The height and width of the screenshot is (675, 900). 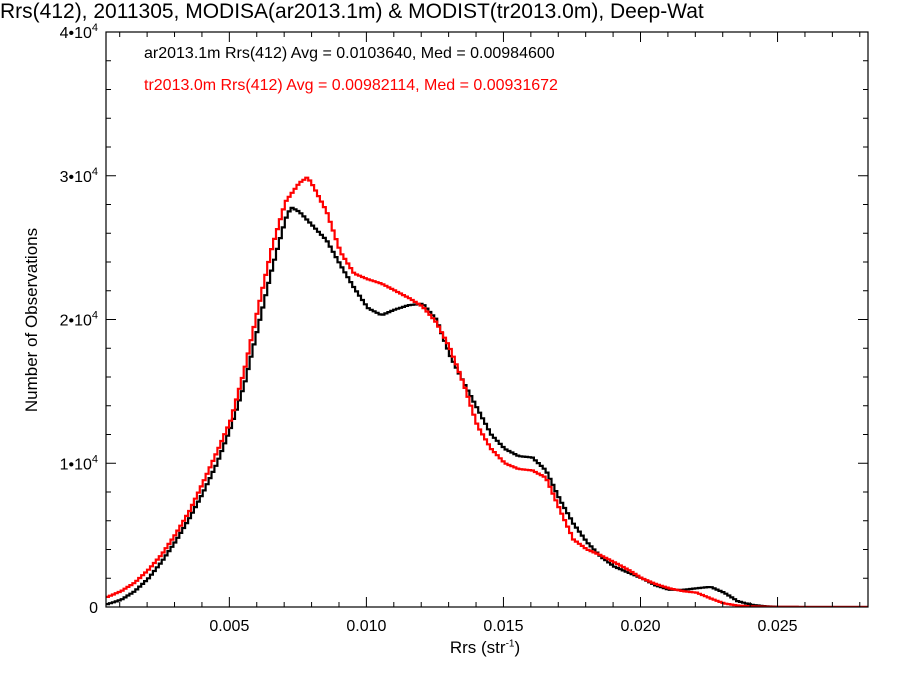 What do you see at coordinates (79, 320) in the screenshot?
I see `y-tick-label: 2•104` at bounding box center [79, 320].